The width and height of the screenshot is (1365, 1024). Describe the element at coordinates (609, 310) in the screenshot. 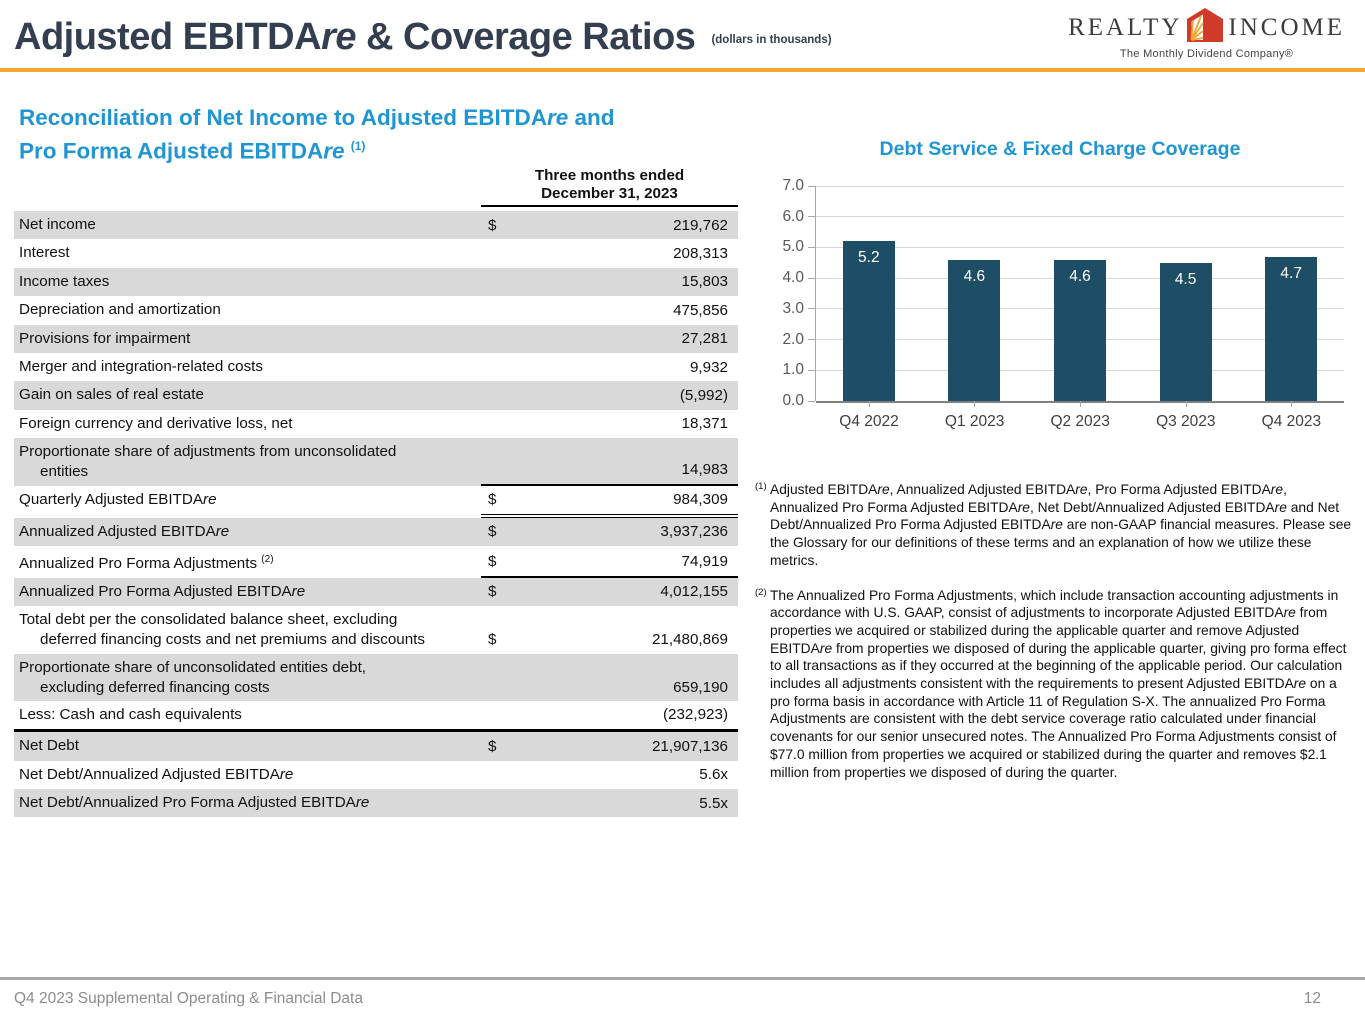

I see `row-values: 475,856` at that location.